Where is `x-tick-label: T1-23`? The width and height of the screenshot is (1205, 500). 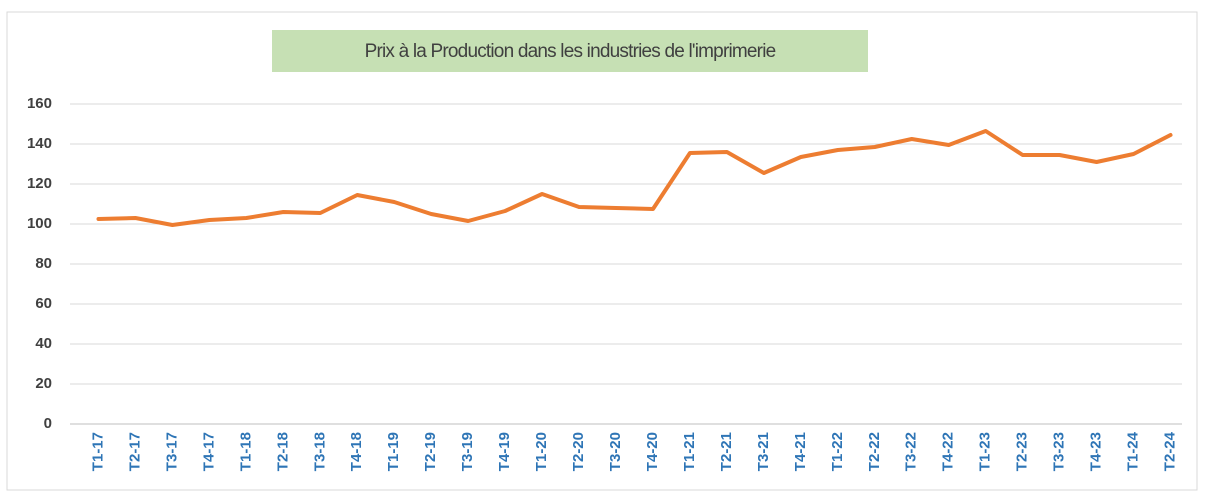 x-tick-label: T1-23 is located at coordinates (985, 451).